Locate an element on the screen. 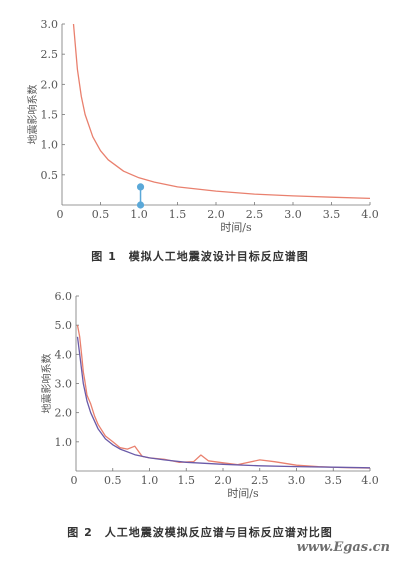 This screenshot has width=400, height=561. y-tick-label: 1.5 is located at coordinates (50, 115).